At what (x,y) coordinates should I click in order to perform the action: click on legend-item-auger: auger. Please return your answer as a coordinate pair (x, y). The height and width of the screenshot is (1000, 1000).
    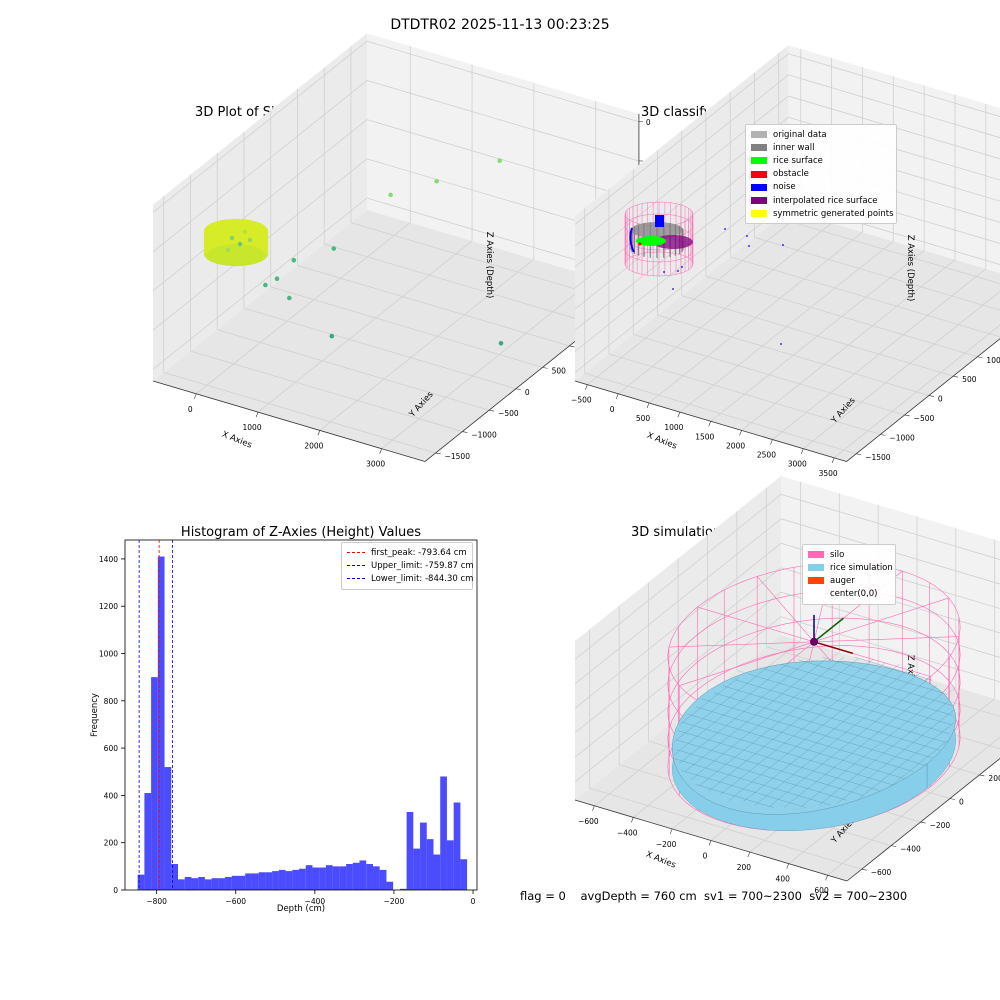
    Looking at the image, I should click on (849, 580).